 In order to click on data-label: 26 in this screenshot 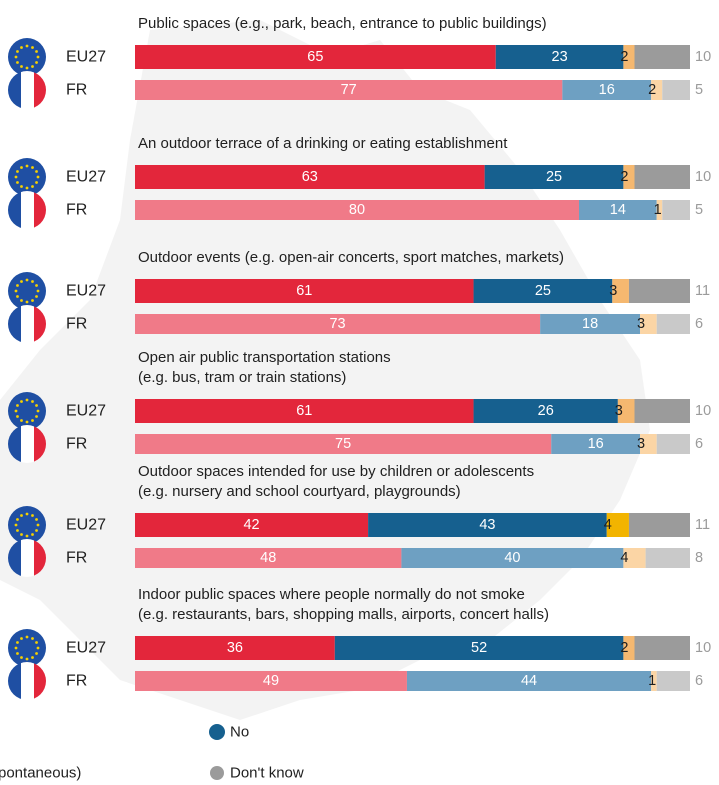, I will do `click(546, 411)`.